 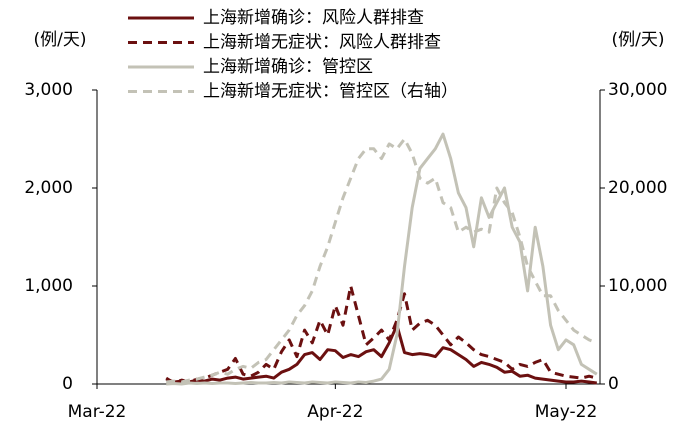 I want to click on y2-tick-label: 20,000, so click(x=637, y=188).